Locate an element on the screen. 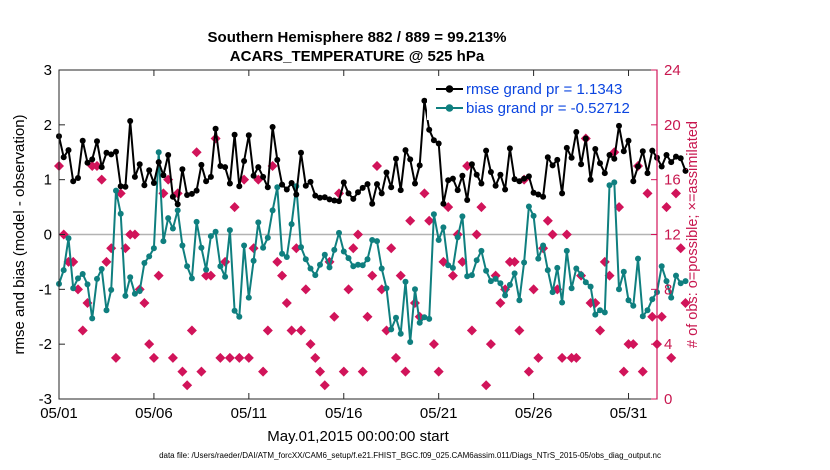 The height and width of the screenshot is (470, 830). x-tick-label: 05/26 is located at coordinates (534, 413).